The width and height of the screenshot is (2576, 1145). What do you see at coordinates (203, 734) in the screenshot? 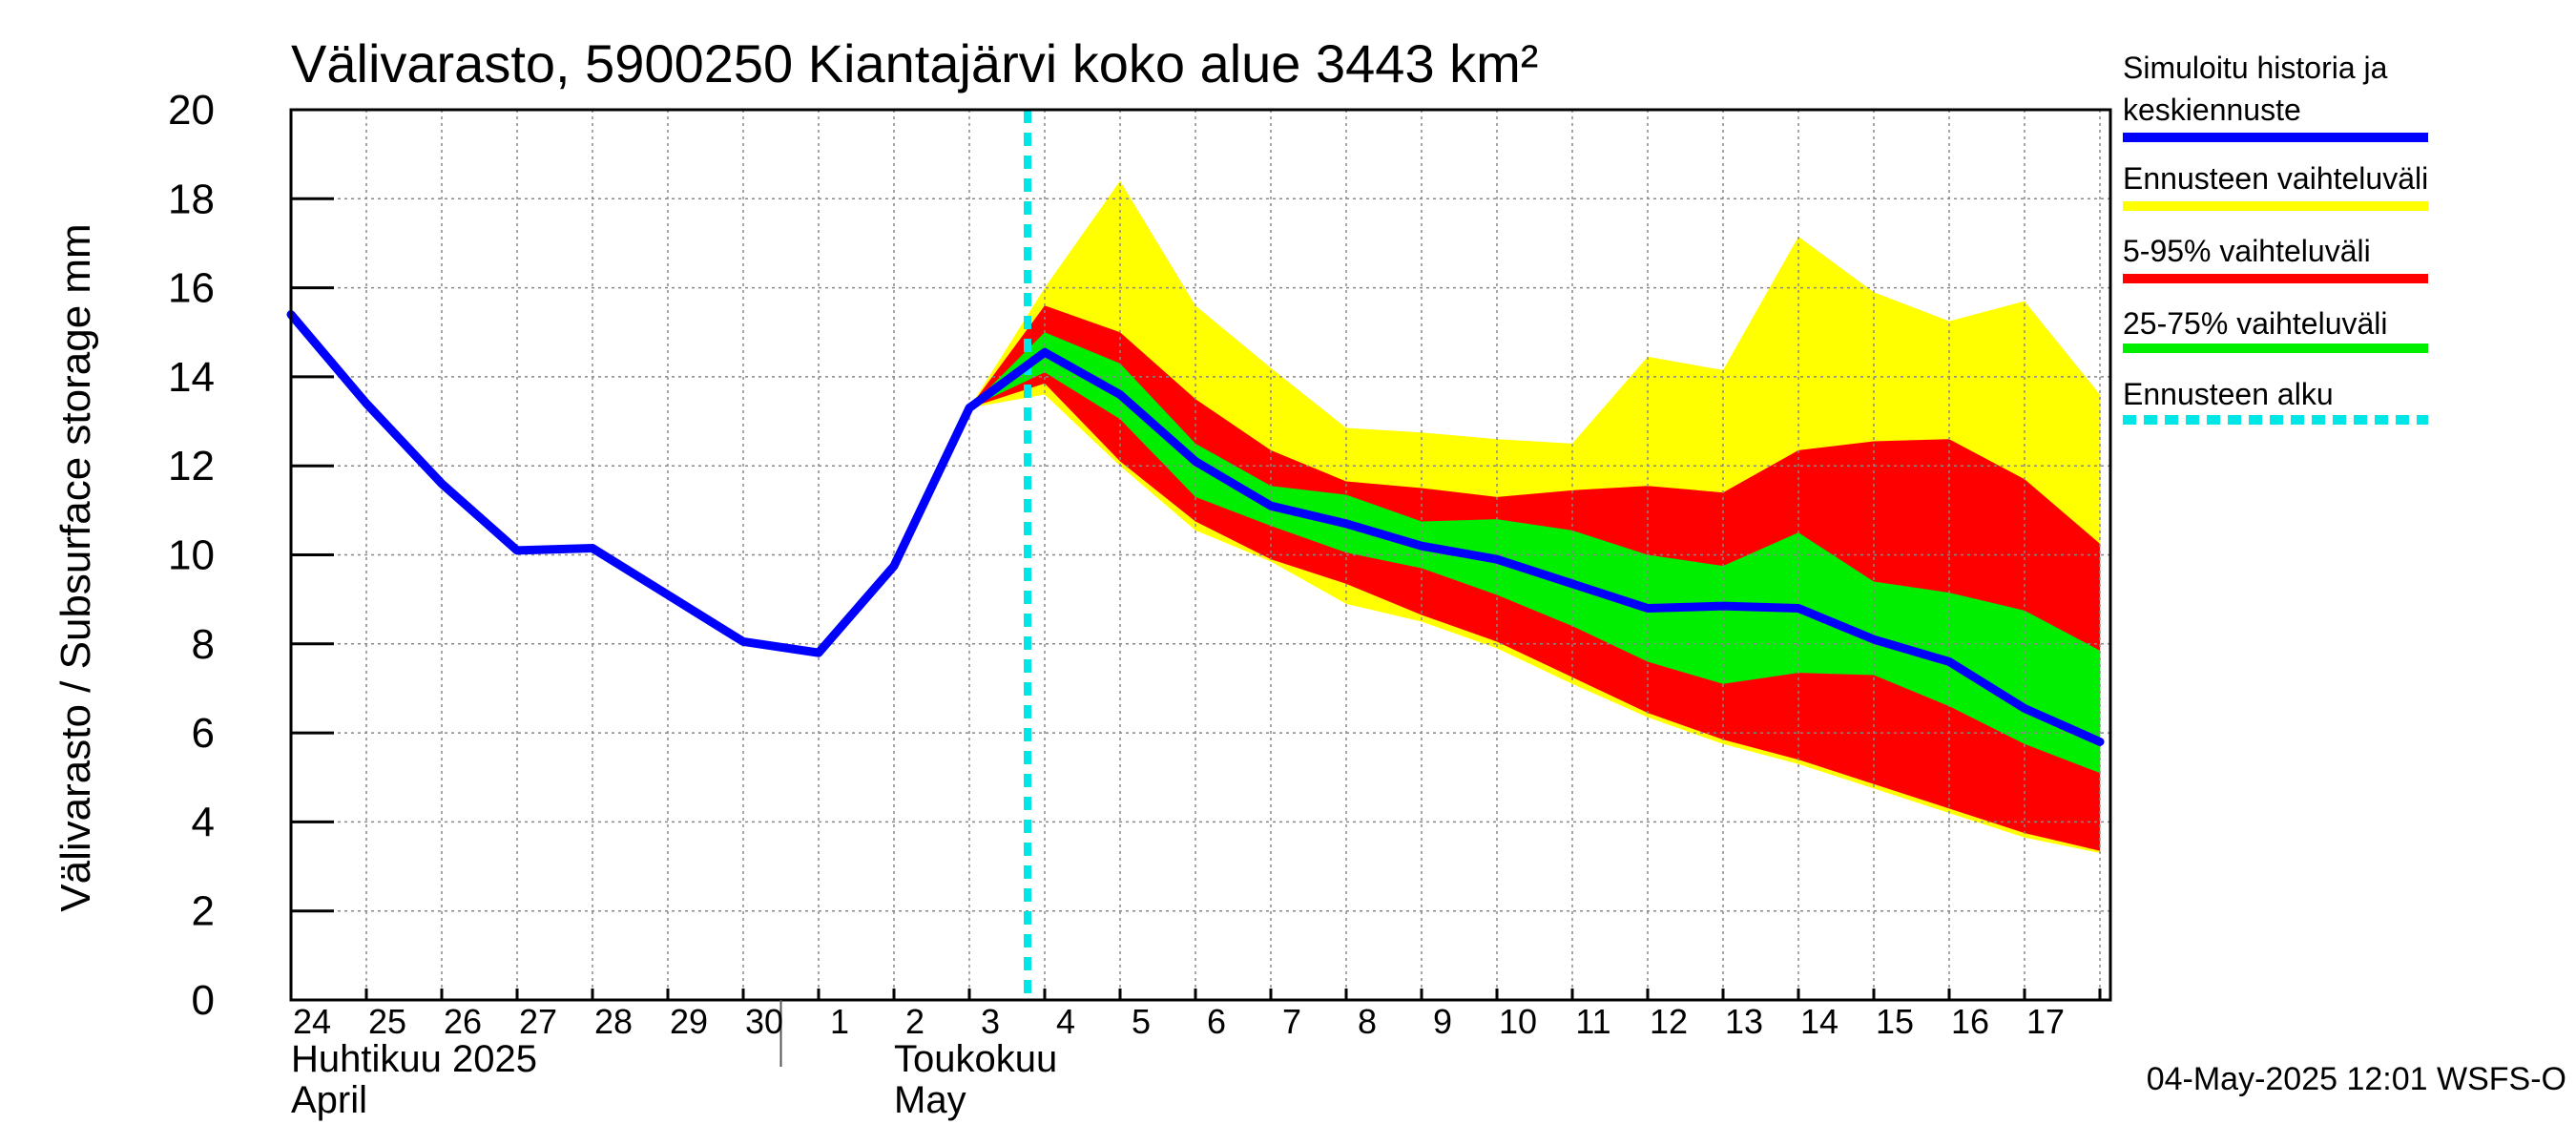
I see `y-tick-label: 6` at bounding box center [203, 734].